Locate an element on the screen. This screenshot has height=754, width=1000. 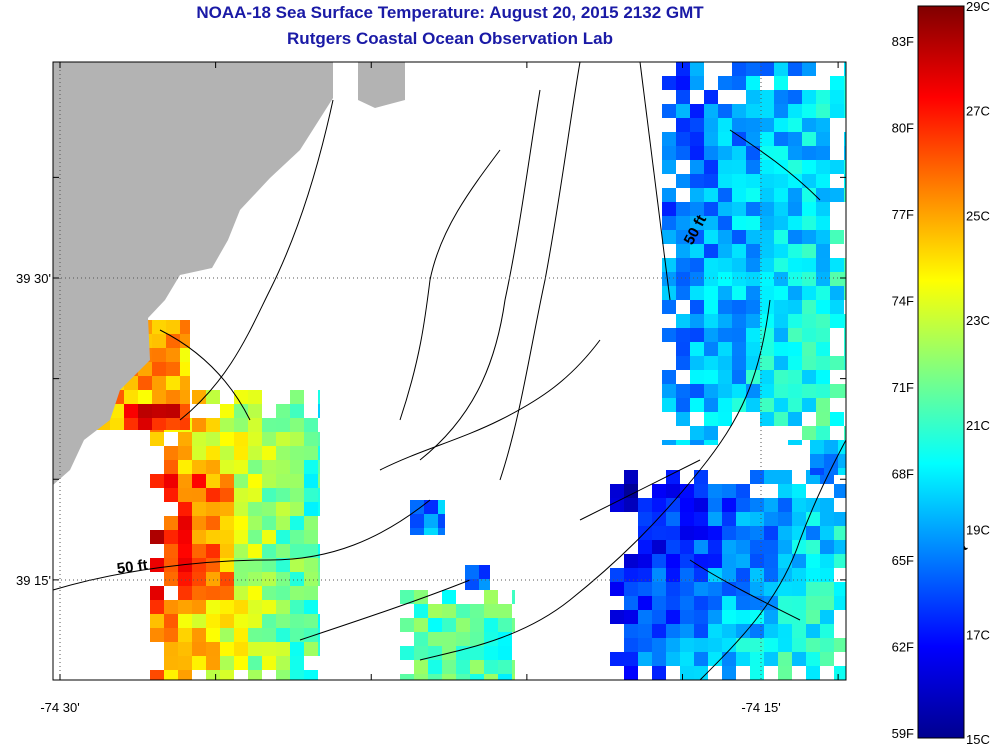
island-land is located at coordinates (381, 85).